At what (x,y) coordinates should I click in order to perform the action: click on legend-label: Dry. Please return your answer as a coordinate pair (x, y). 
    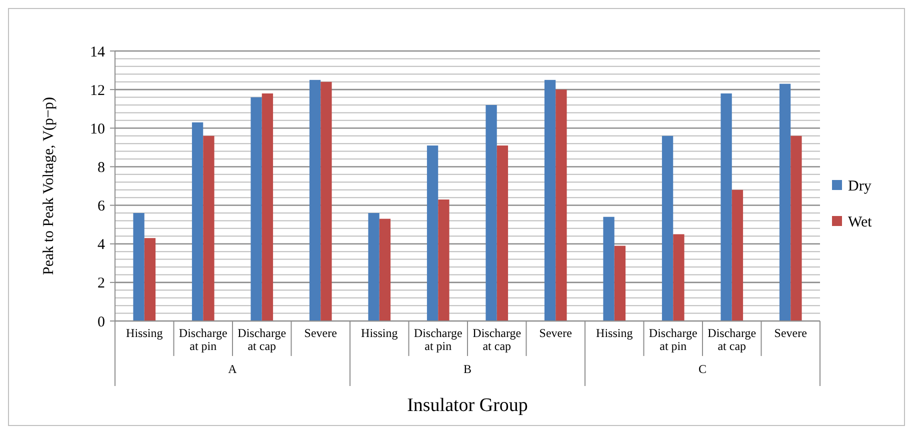
    Looking at the image, I should click on (860, 186).